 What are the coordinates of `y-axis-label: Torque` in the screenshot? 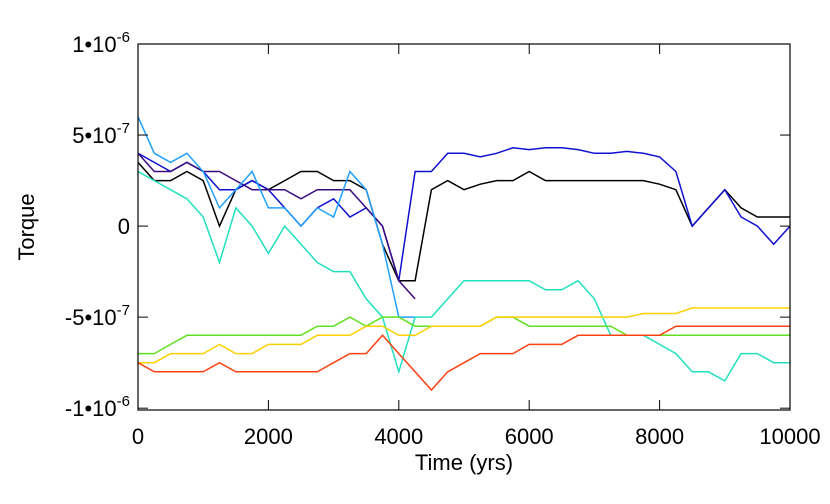 It's located at (26, 226).